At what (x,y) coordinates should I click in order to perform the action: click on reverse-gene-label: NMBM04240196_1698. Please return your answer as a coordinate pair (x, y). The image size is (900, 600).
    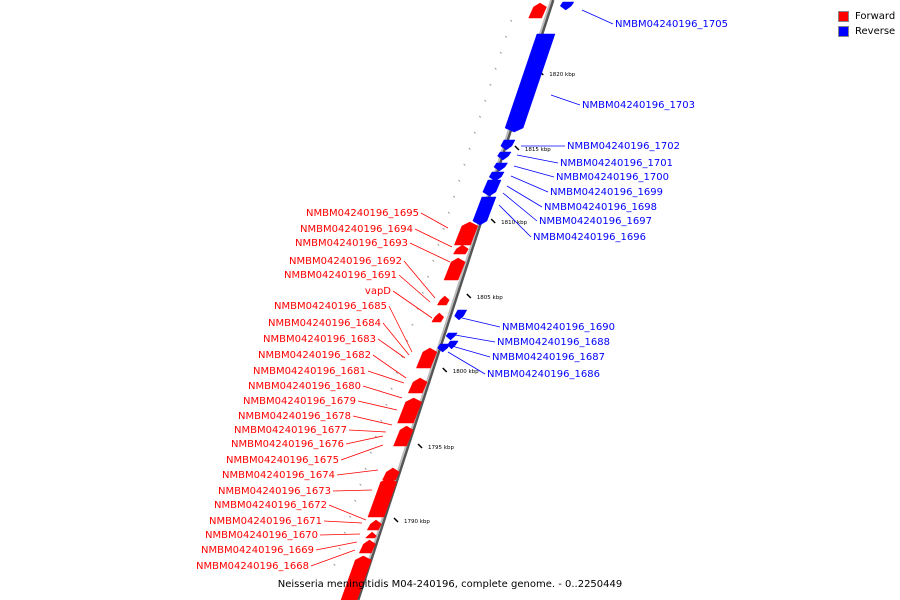
    Looking at the image, I should click on (600, 207).